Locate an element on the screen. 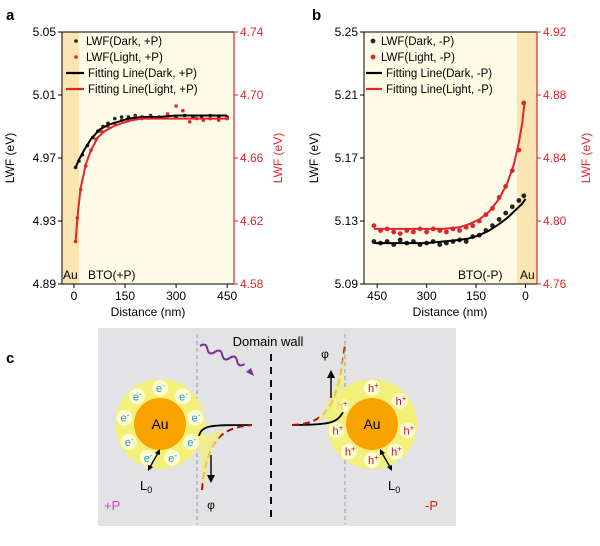 The image size is (600, 546). chart-b-ylabel-right: LWF (eV) is located at coordinates (586, 158).